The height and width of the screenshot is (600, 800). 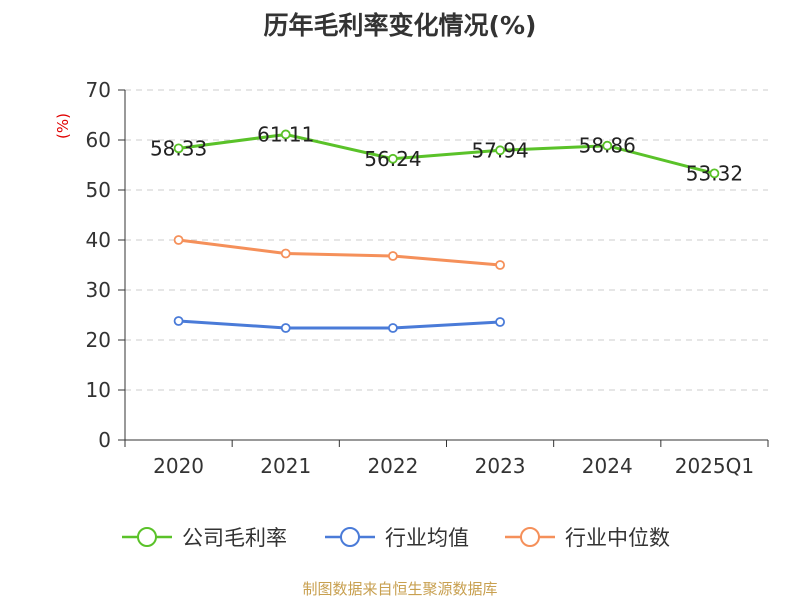 I want to click on data-point-s2-2023, so click(x=500, y=265).